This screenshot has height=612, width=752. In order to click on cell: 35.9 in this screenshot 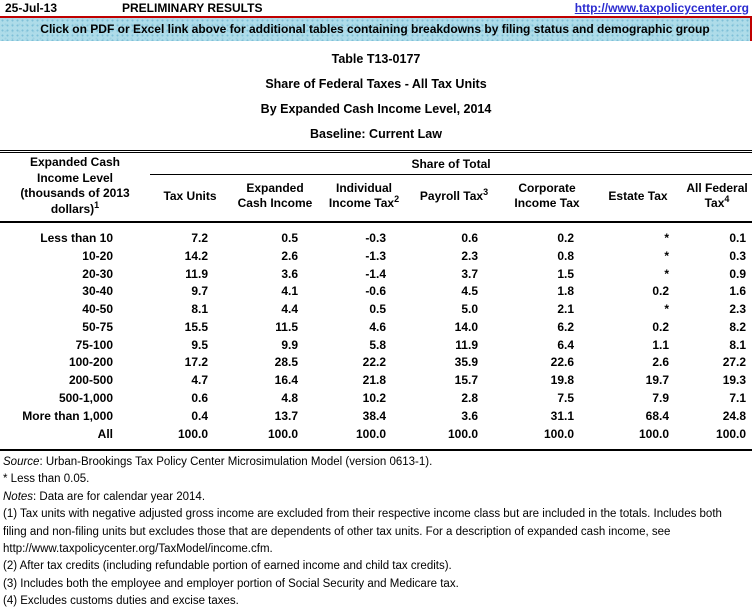, I will do `click(466, 362)`.